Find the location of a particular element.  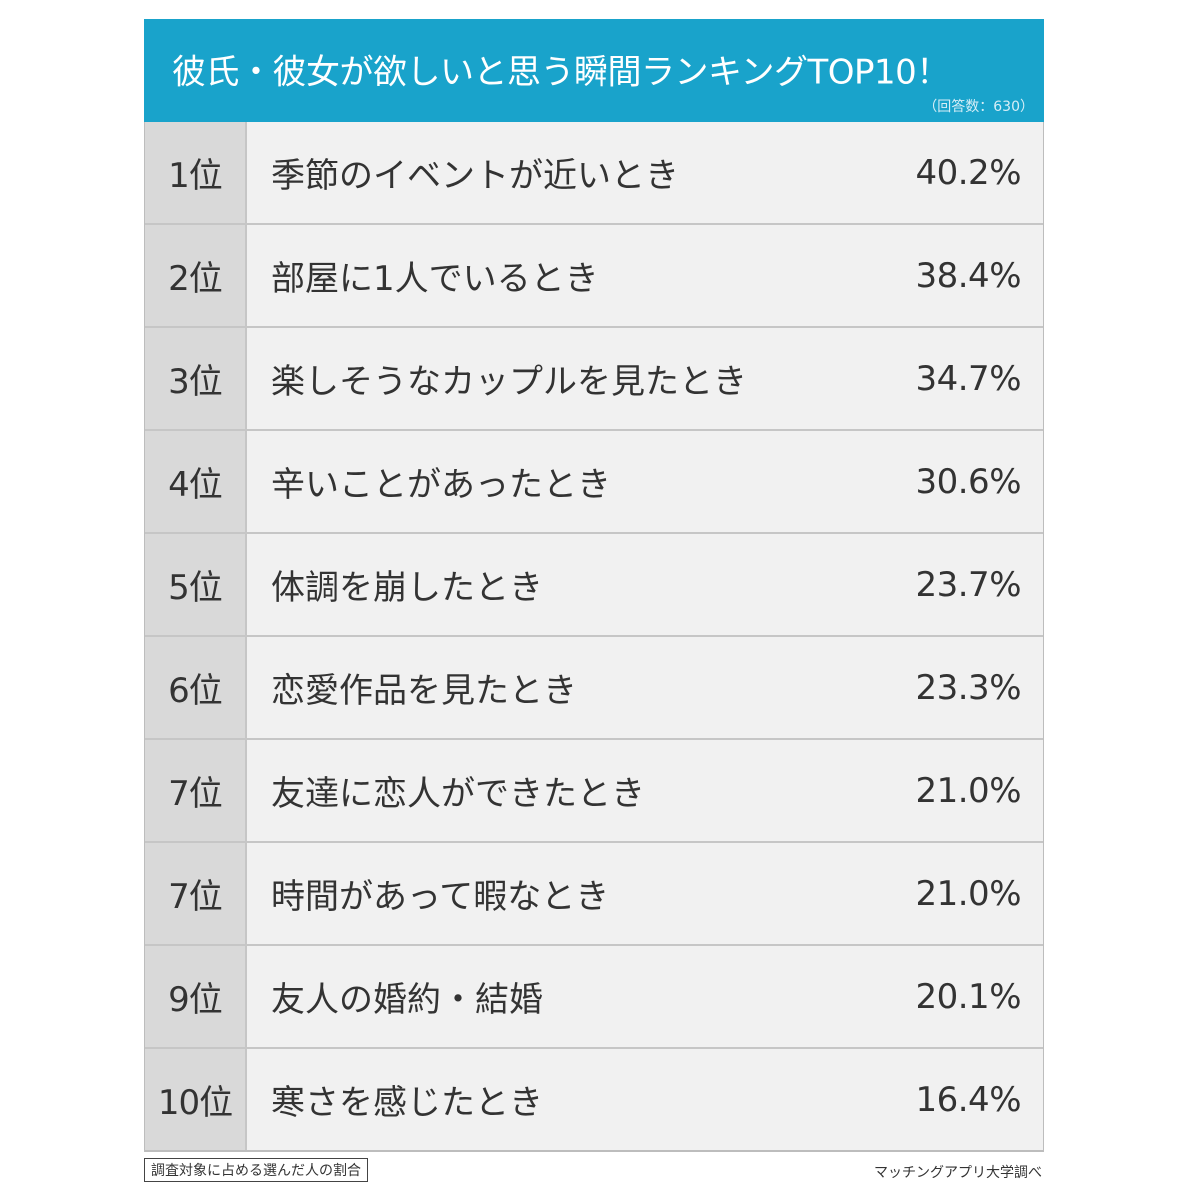

ranking-row: 6位 恋愛作品を見たとき 23.3% is located at coordinates (594, 686).